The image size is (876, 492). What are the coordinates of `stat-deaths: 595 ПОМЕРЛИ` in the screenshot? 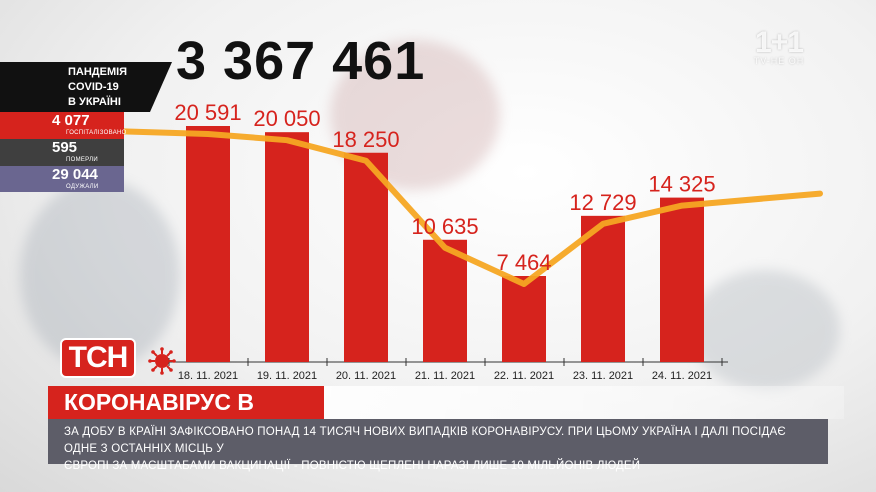 It's located at (62, 152).